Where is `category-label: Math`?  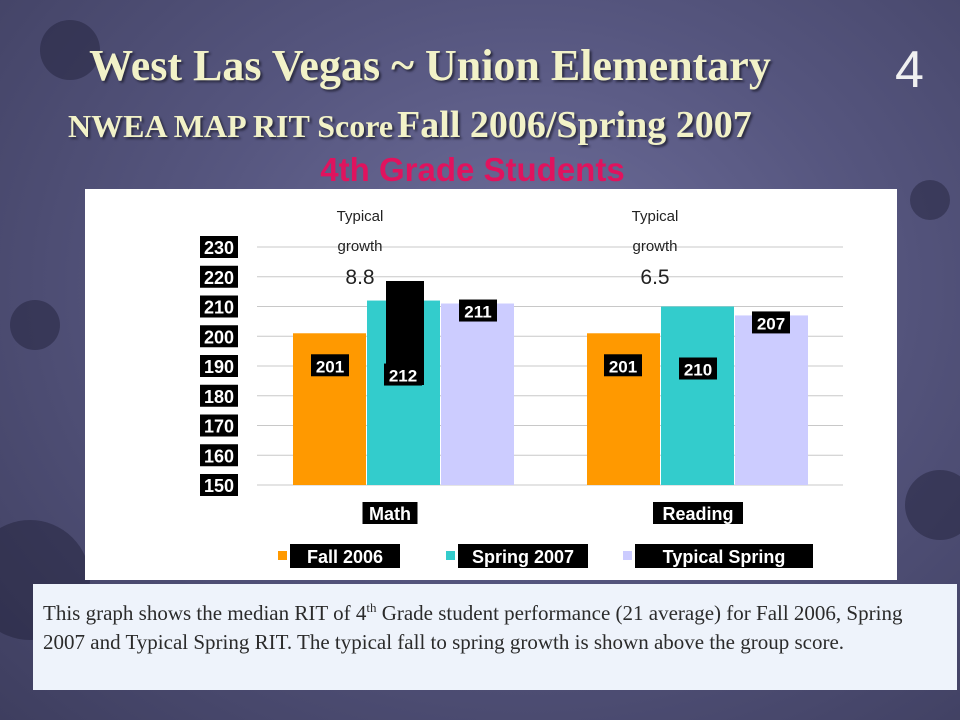 category-label: Math is located at coordinates (390, 514).